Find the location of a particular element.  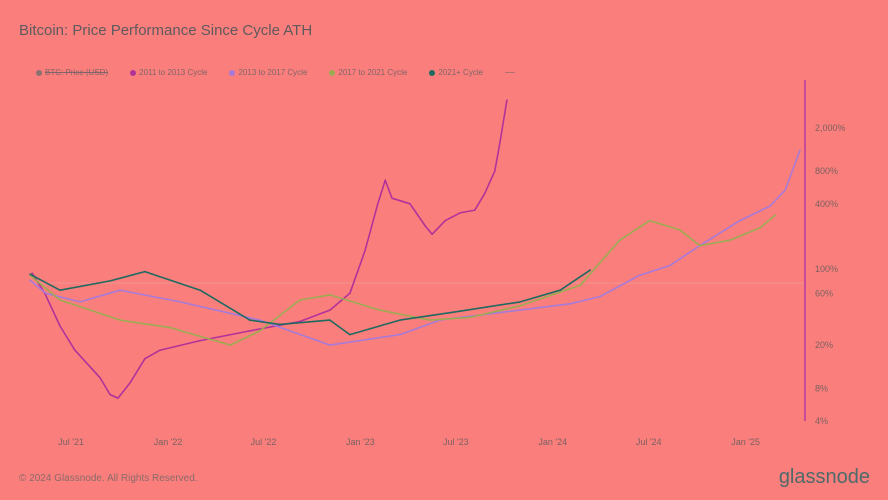

y-tick-label: 8% is located at coordinates (821, 388).